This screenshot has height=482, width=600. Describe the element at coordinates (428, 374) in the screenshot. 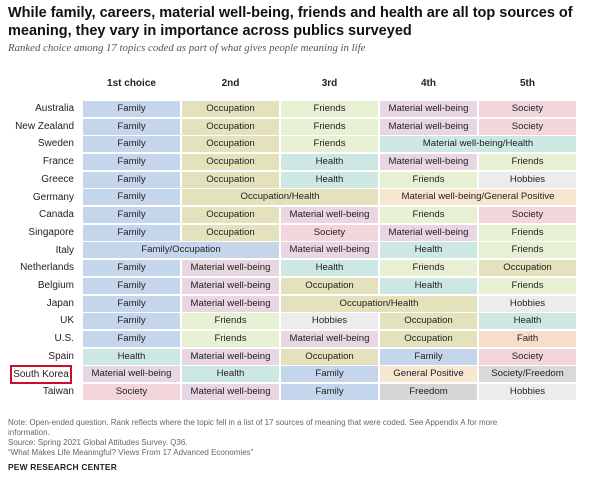

I see `table-cell: General Positive` at that location.